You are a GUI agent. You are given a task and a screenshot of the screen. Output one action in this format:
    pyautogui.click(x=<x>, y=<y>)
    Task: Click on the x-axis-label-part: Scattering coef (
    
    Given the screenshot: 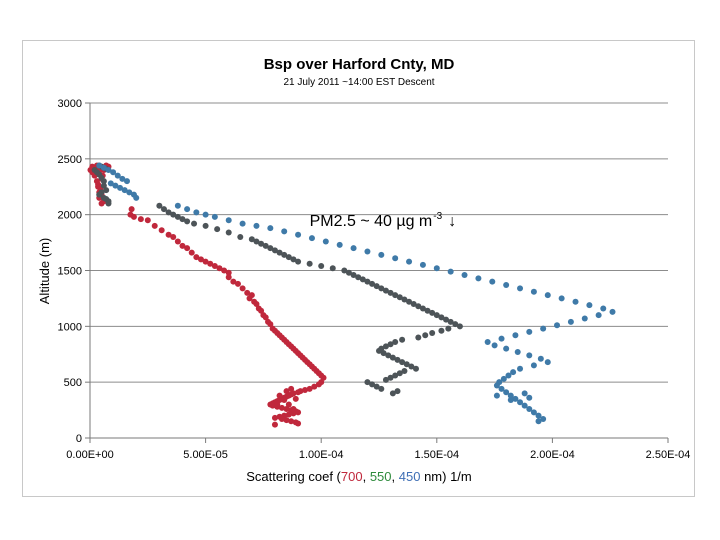 What is the action you would take?
    pyautogui.click(x=293, y=476)
    